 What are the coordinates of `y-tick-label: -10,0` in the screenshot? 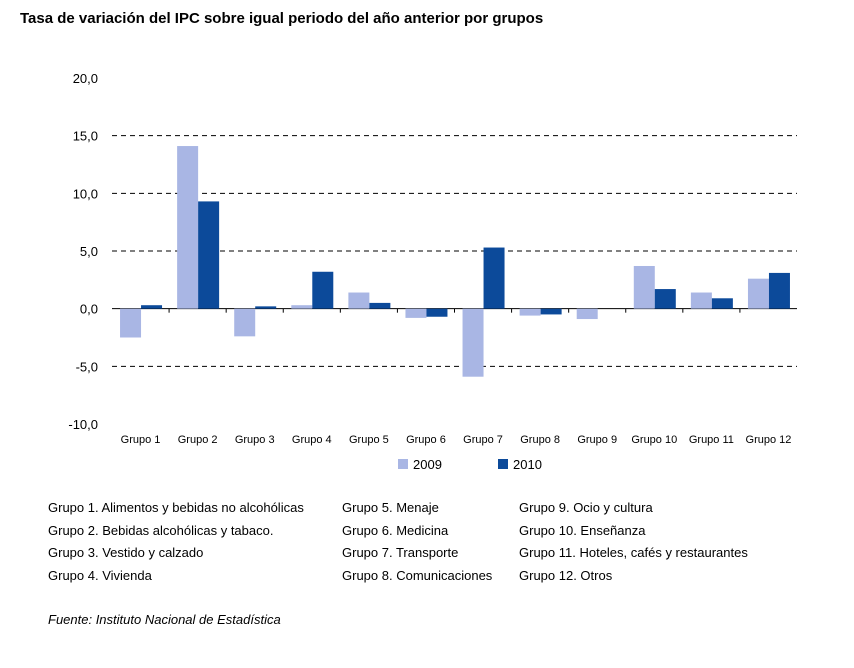 It's located at (83, 424).